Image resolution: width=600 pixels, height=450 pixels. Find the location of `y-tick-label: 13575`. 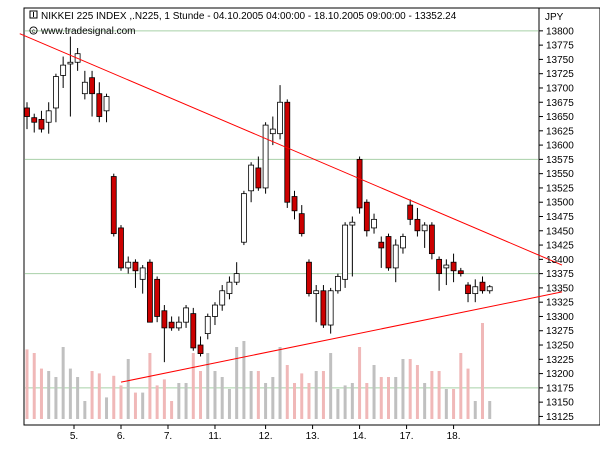

y-tick-label: 13575 is located at coordinates (560, 160).